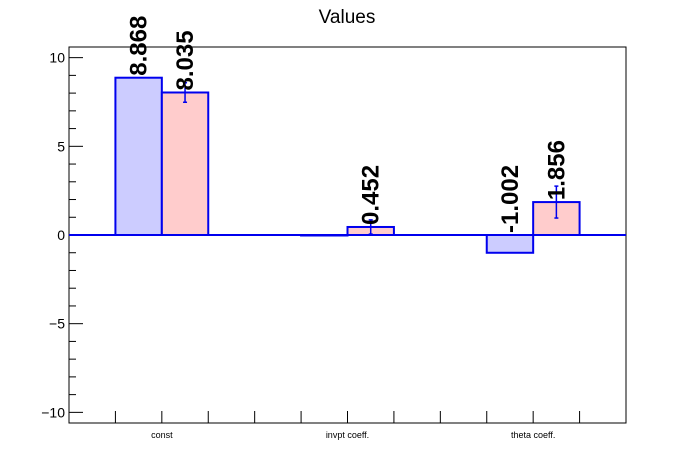 Image resolution: width=696 pixels, height=472 pixels. What do you see at coordinates (185, 60) in the screenshot?
I see `data-label: 8.035` at bounding box center [185, 60].